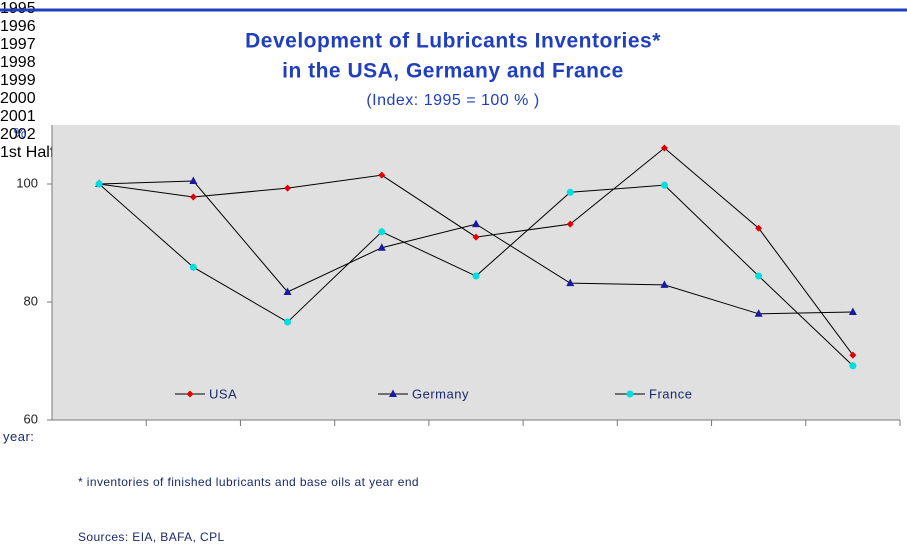  I want to click on y-tick-label: 100, so click(27, 182).